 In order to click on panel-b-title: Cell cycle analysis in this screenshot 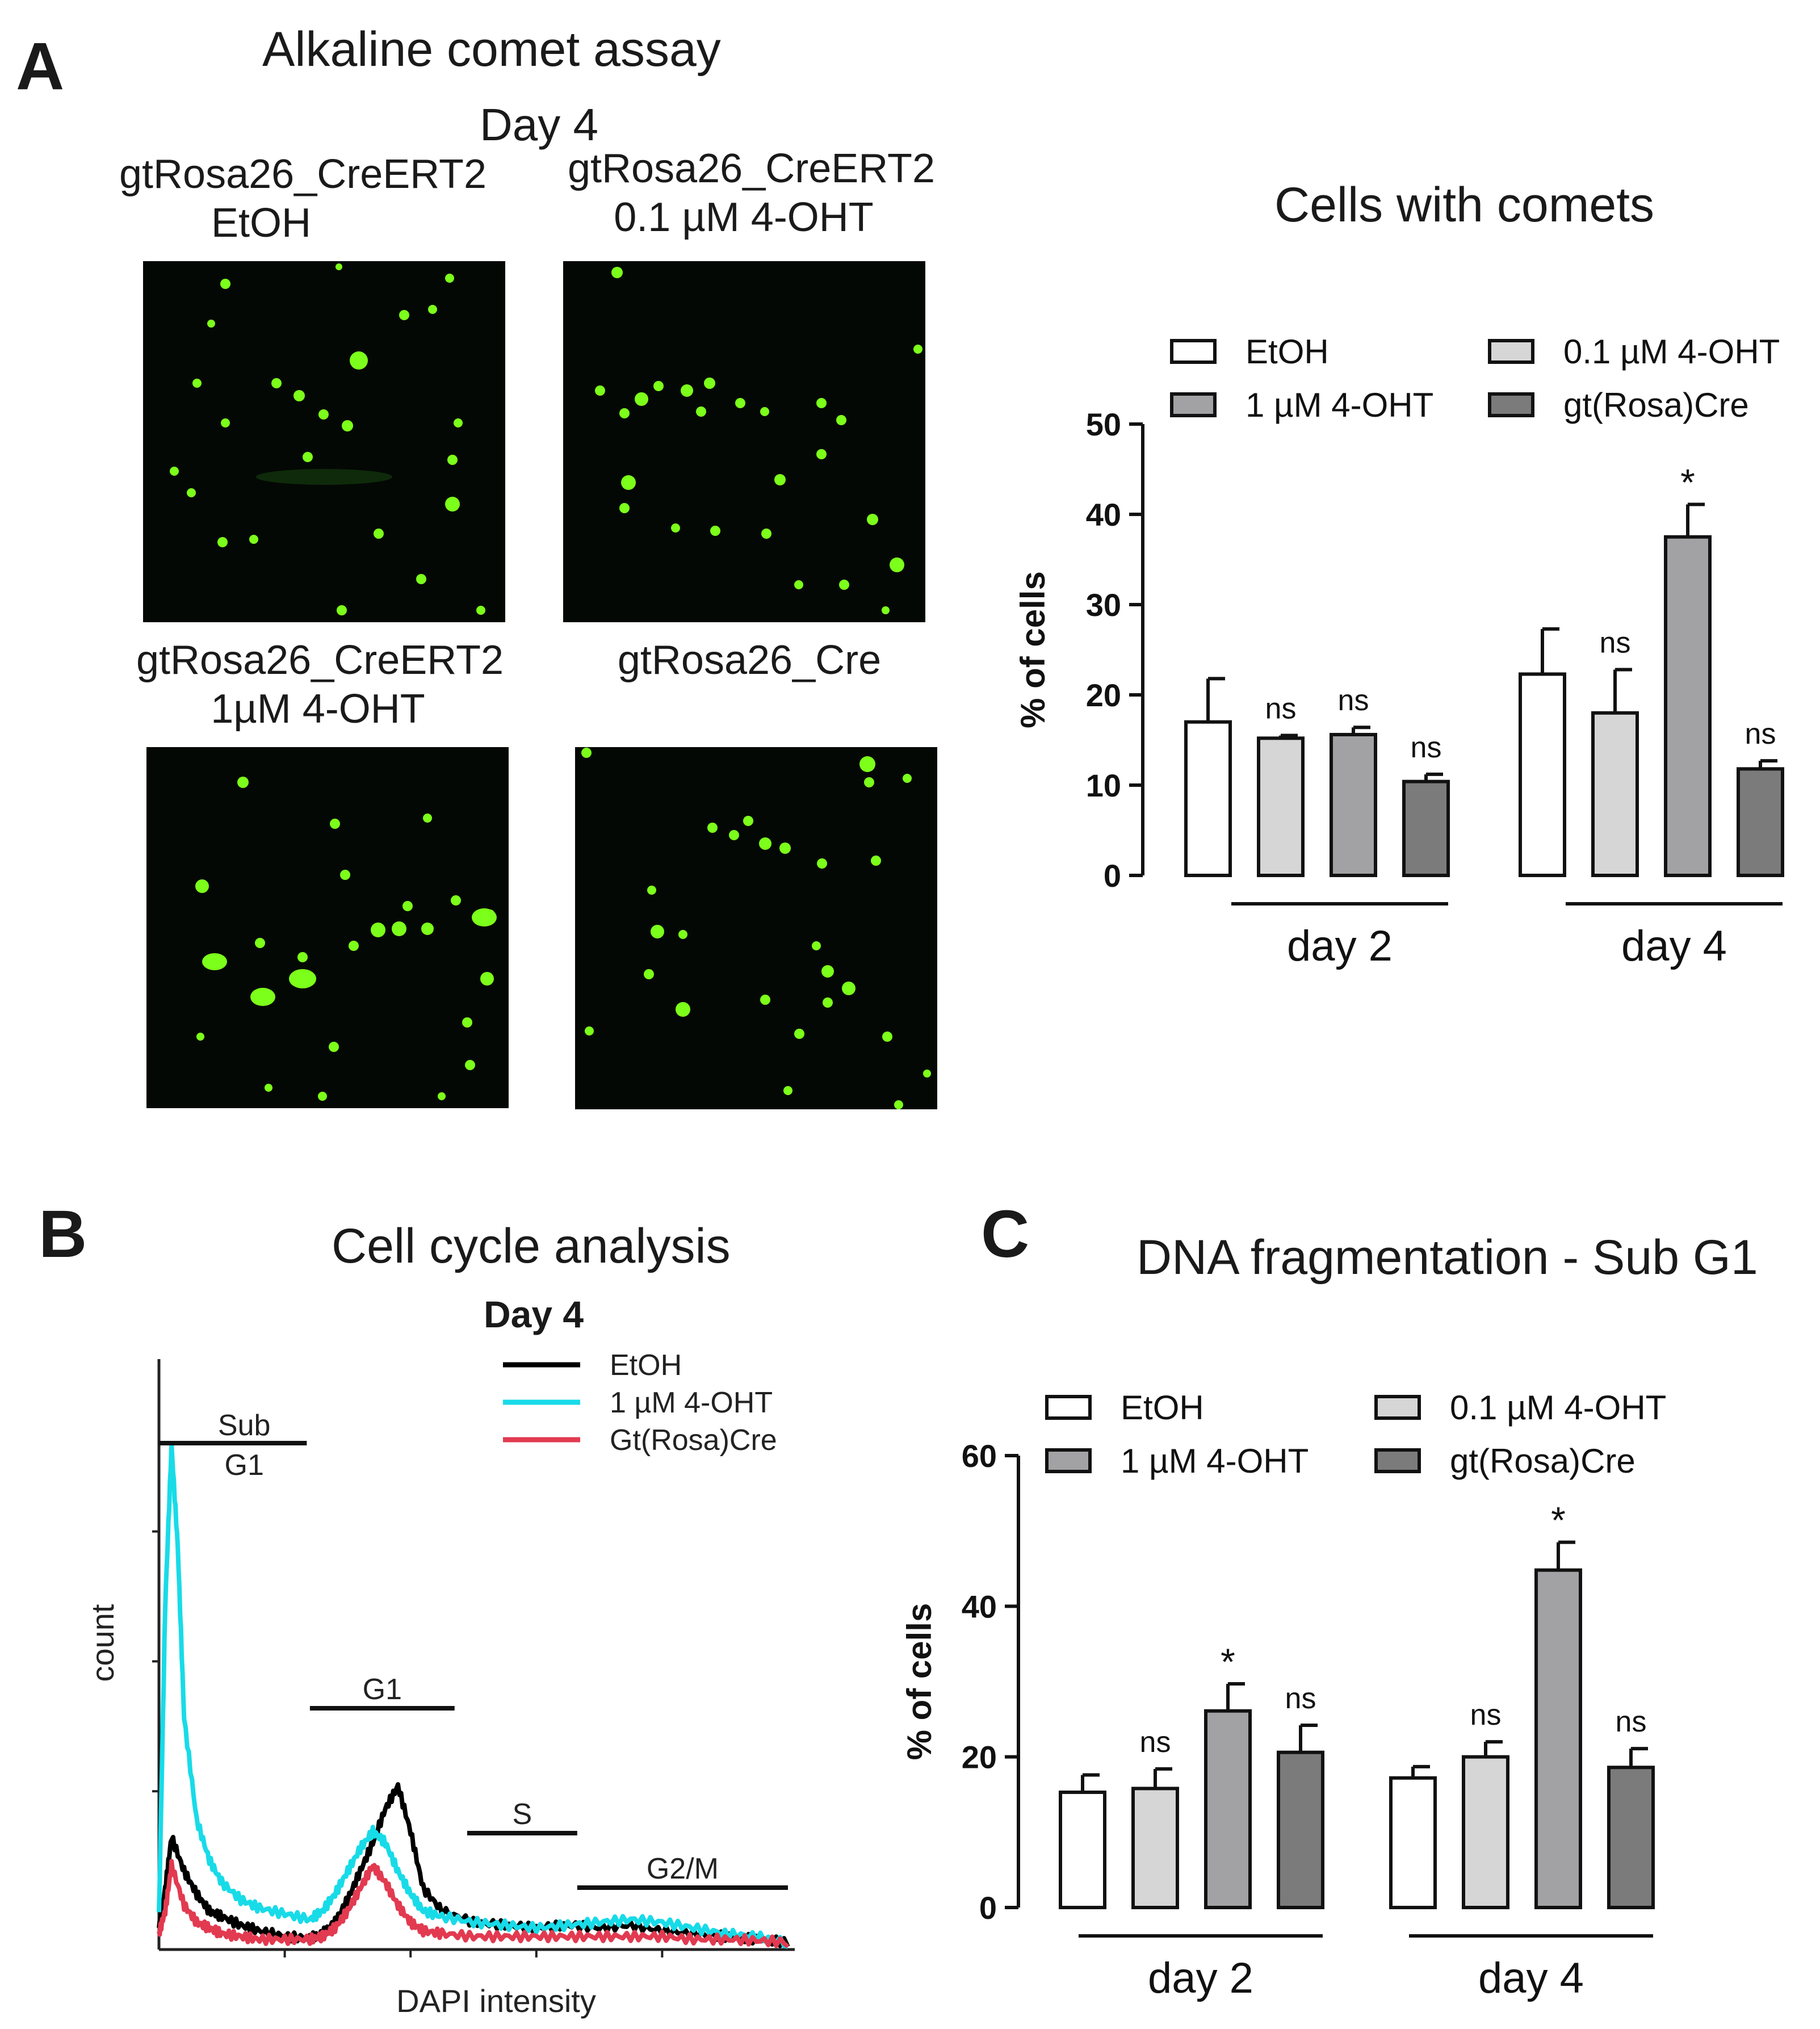, I will do `click(531, 1246)`.